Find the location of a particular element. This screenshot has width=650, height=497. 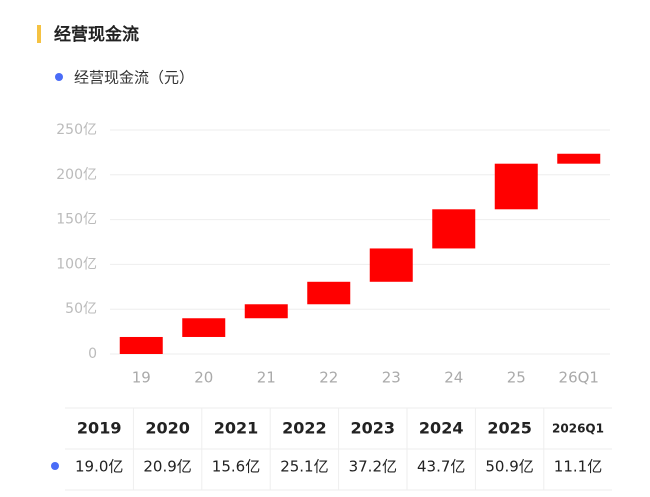

table-header: 2026Q1 is located at coordinates (578, 429).